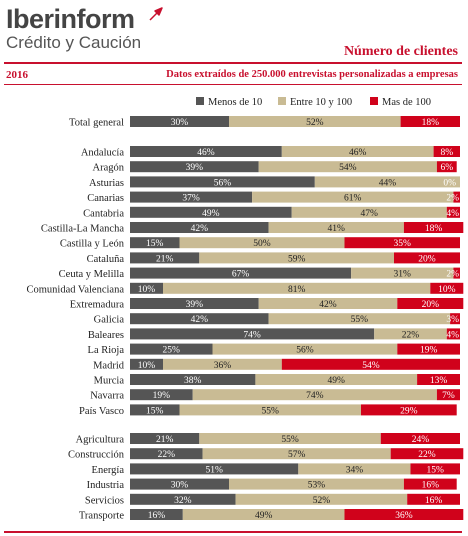  I want to click on data-label: 54%, so click(371, 366).